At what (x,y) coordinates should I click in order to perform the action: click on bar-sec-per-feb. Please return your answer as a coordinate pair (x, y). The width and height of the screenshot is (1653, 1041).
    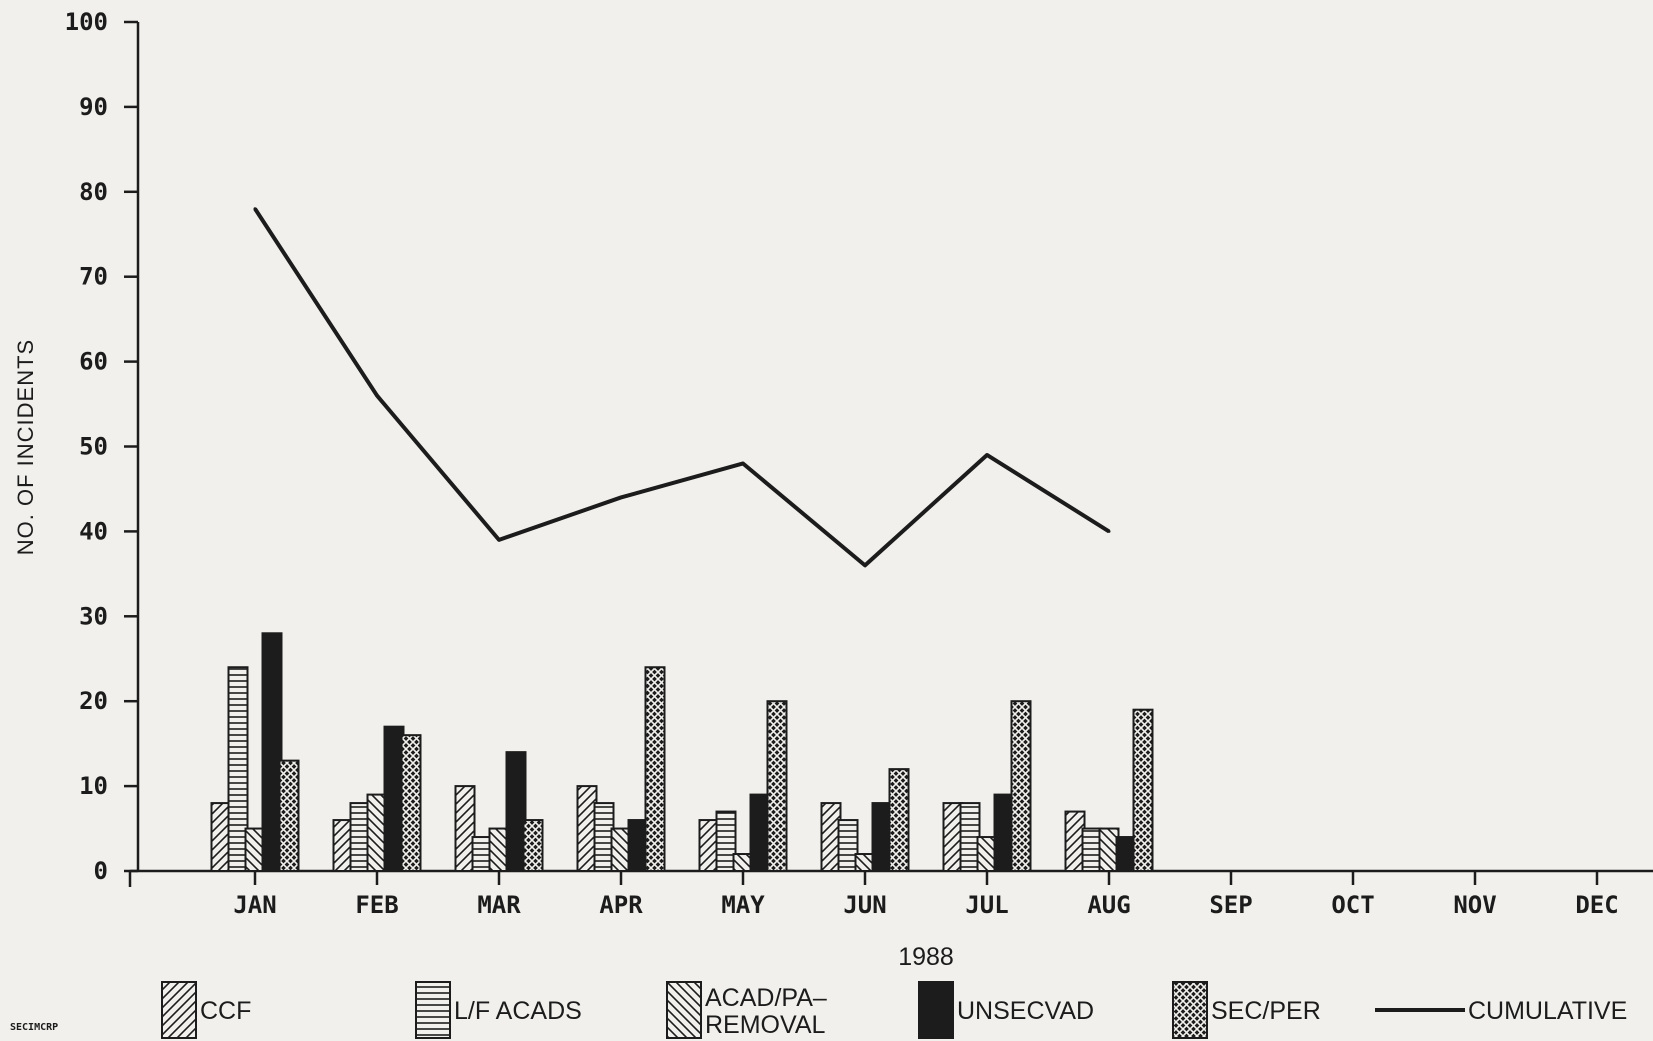
    Looking at the image, I should click on (411, 803).